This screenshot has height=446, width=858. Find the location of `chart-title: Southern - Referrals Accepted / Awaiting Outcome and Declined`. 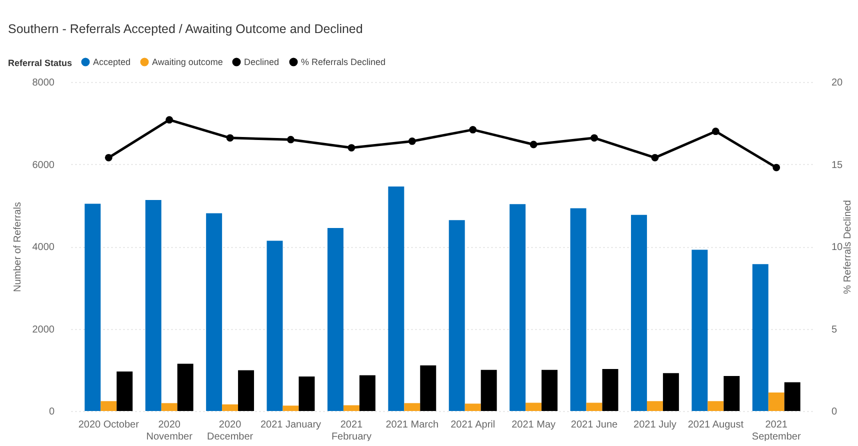

chart-title: Southern - Referrals Accepted / Awaiting Outcome and Declined is located at coordinates (185, 29).